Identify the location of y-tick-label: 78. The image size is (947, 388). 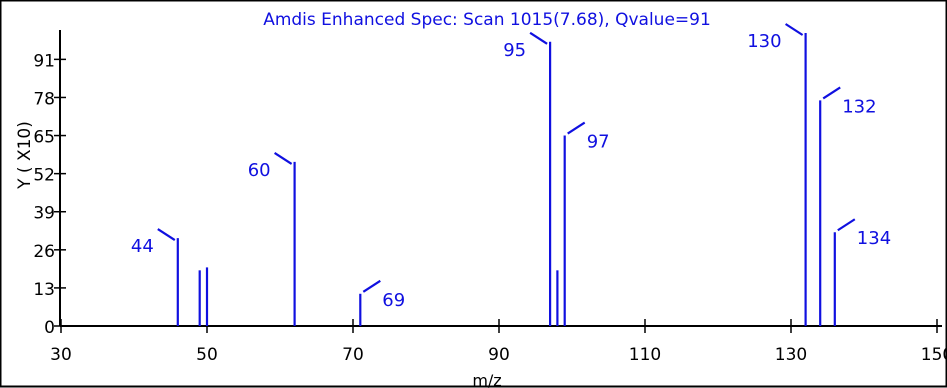
(44, 99).